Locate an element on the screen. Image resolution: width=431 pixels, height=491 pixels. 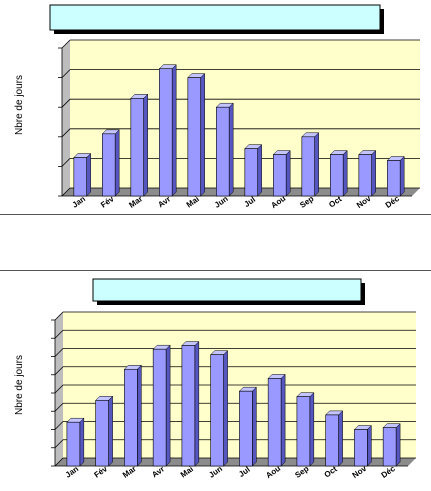
chart-2-divider is located at coordinates (215, 270).